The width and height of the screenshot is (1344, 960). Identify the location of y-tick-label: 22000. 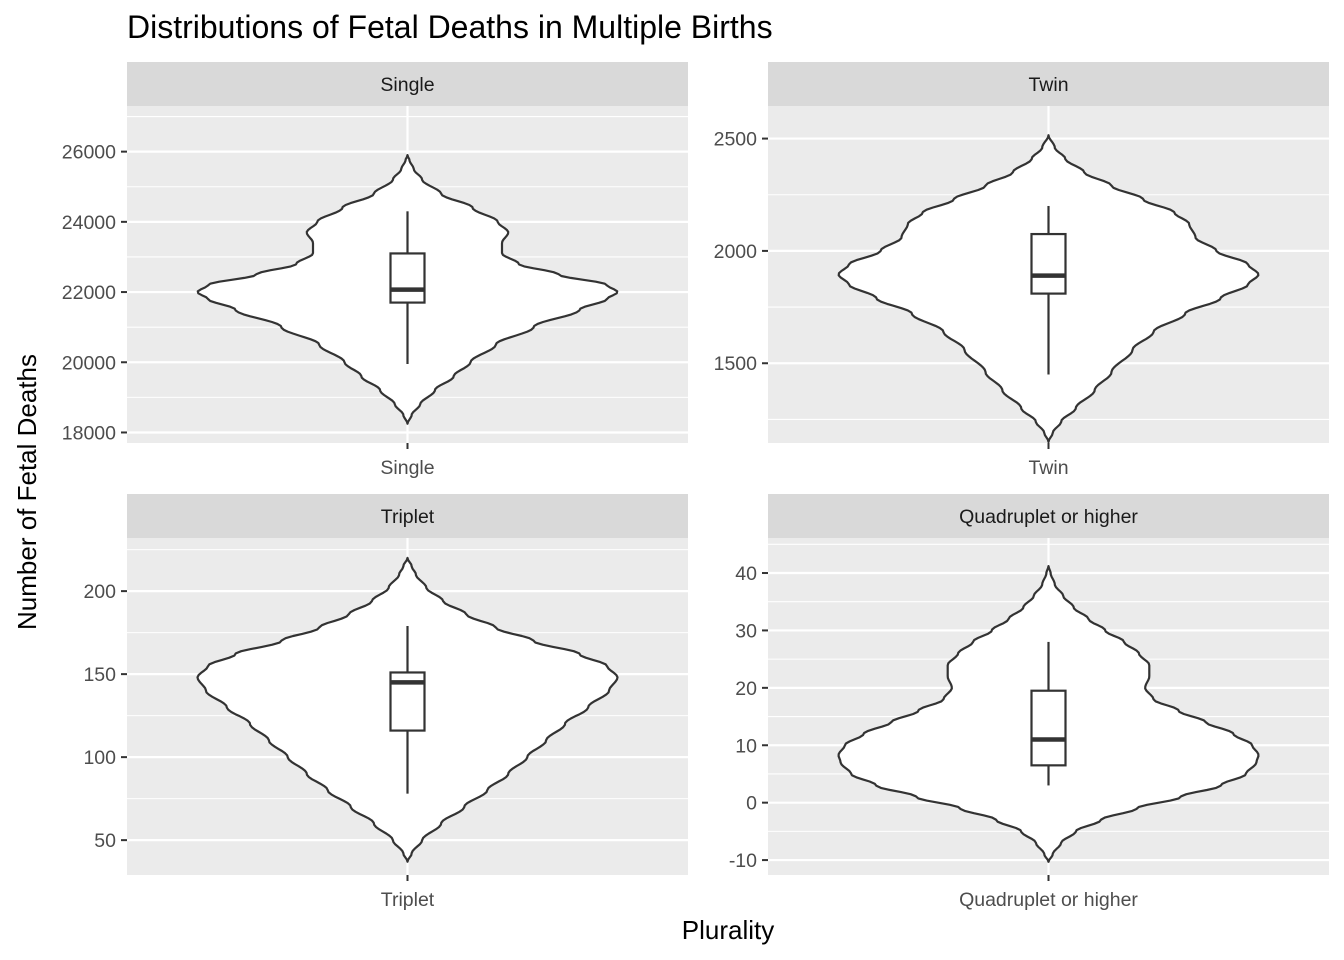
(89, 293).